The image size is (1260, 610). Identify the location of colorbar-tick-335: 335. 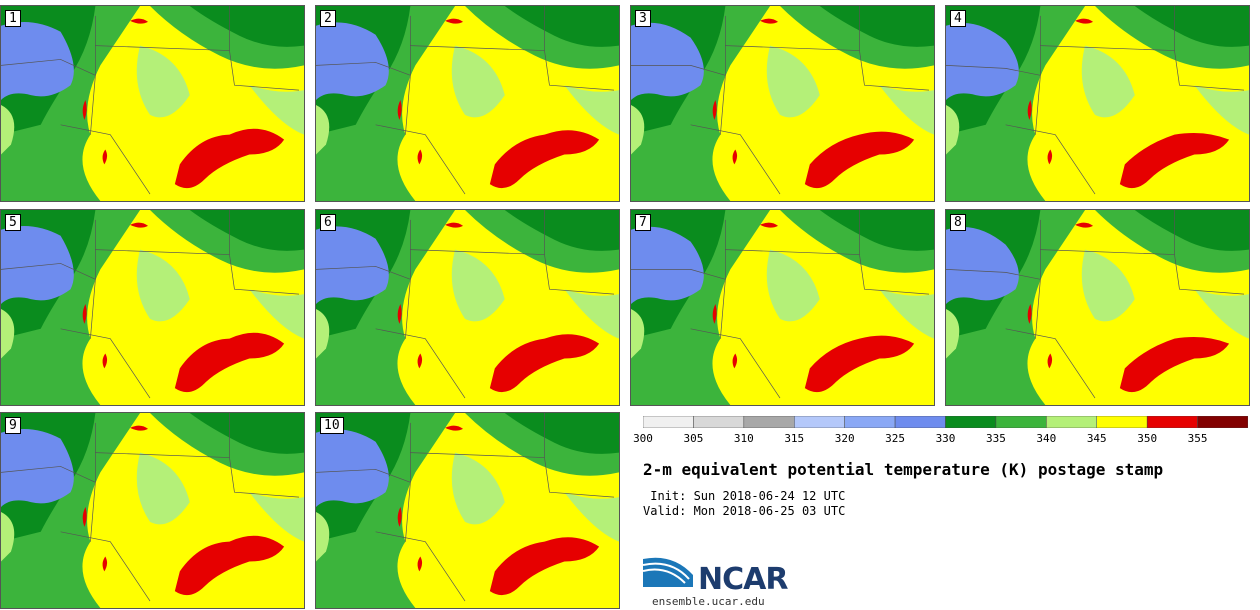
(995, 438).